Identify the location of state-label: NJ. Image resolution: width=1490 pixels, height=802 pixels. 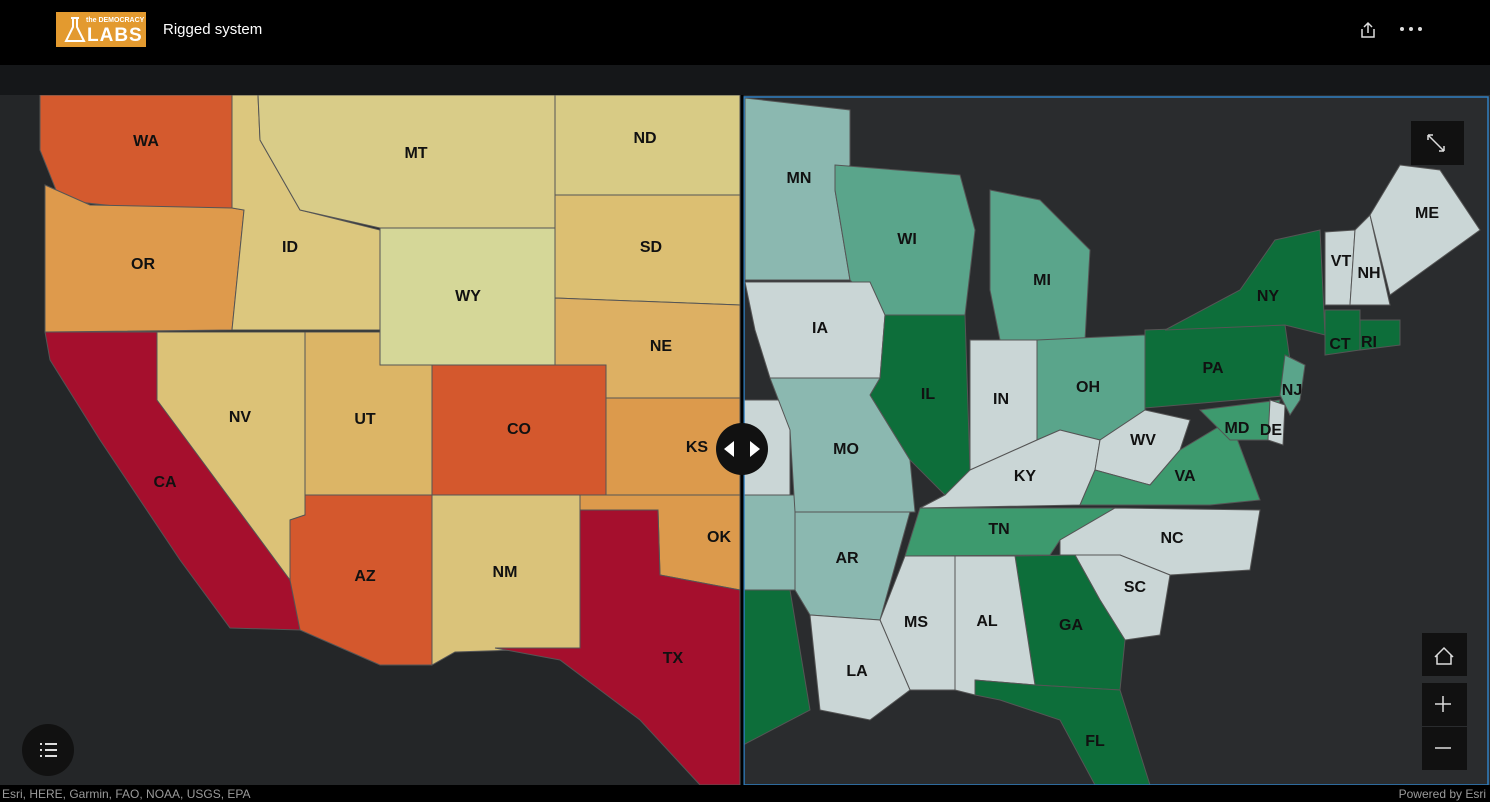
(1292, 390).